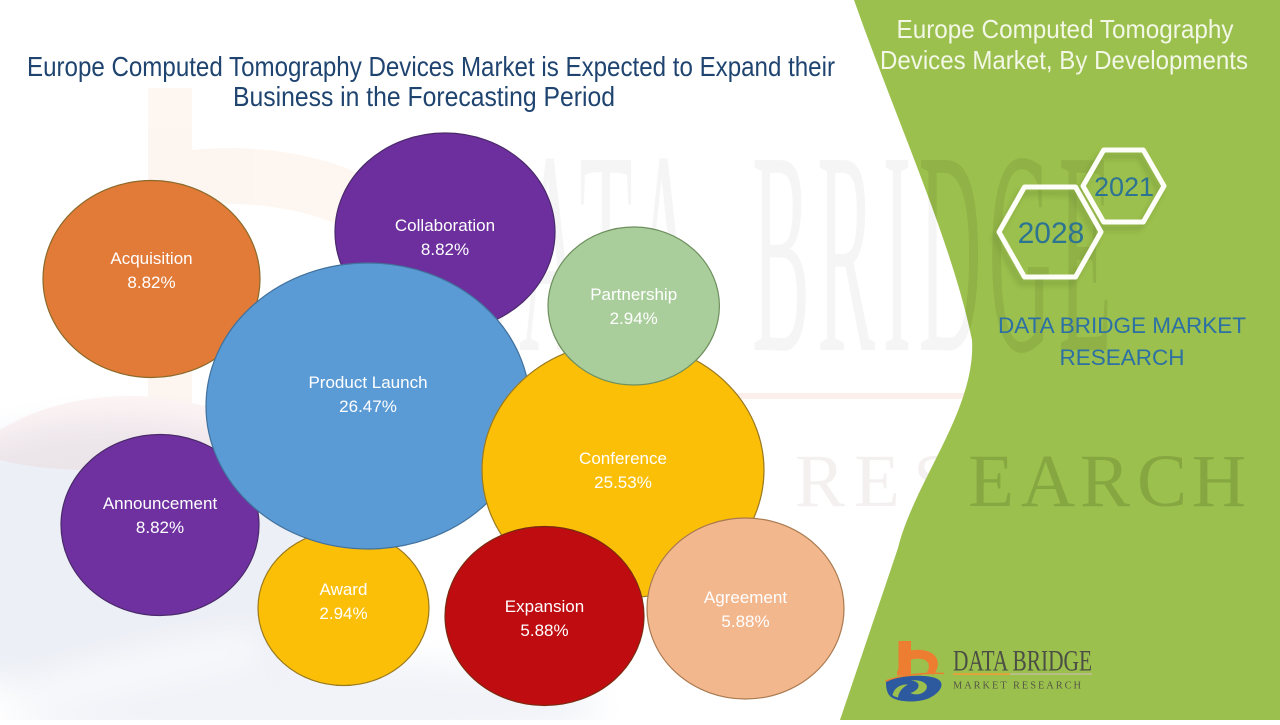  What do you see at coordinates (1122, 325) in the screenshot?
I see `svg-text: DATA BRIDGE MARKET` at bounding box center [1122, 325].